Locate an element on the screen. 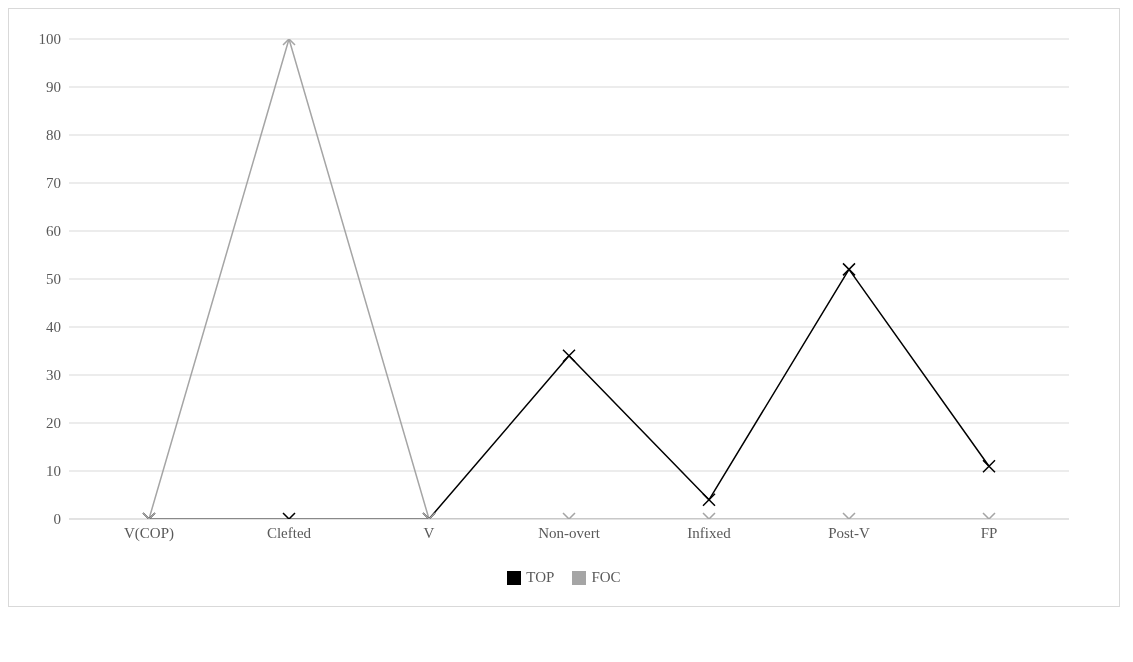 The width and height of the screenshot is (1133, 662). y-tick-label: 10 is located at coordinates (53, 471).